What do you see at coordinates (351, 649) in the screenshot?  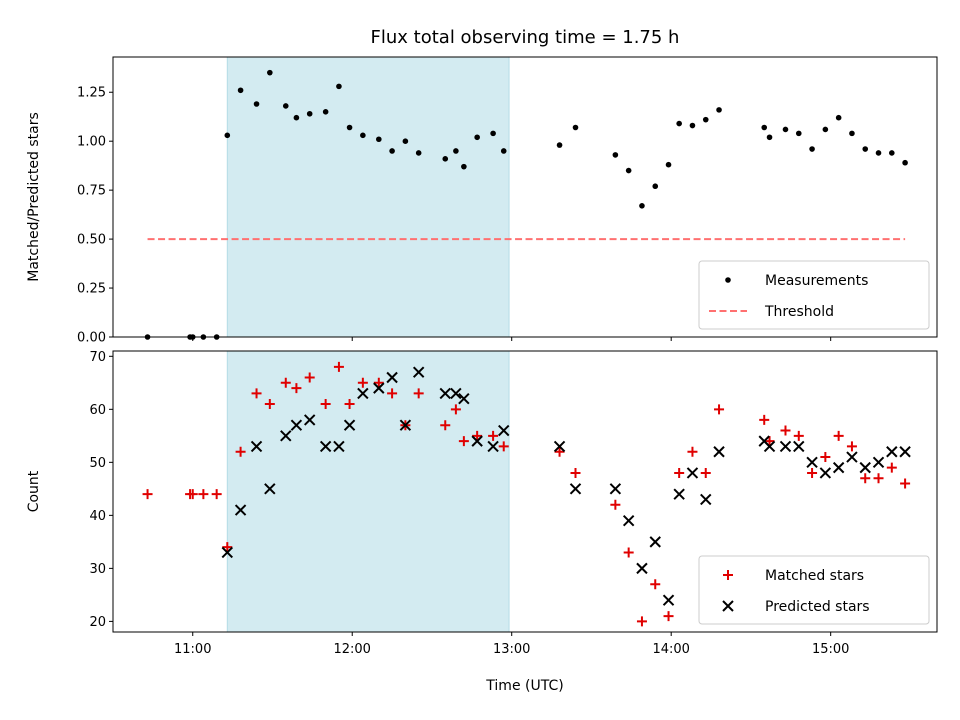 I see `x-tick-label: 12:00` at bounding box center [351, 649].